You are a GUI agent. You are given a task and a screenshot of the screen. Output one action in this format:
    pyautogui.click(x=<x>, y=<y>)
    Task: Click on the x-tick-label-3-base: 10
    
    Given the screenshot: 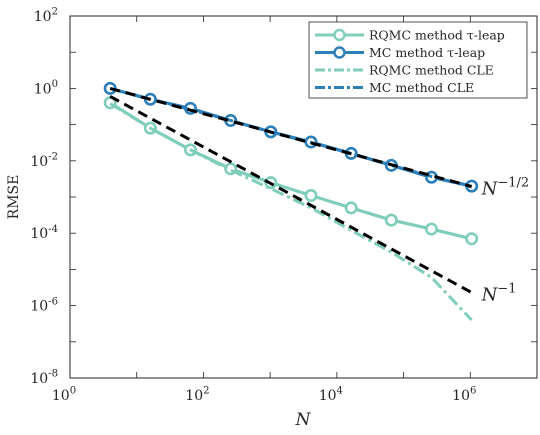 What is the action you would take?
    pyautogui.click(x=461, y=396)
    